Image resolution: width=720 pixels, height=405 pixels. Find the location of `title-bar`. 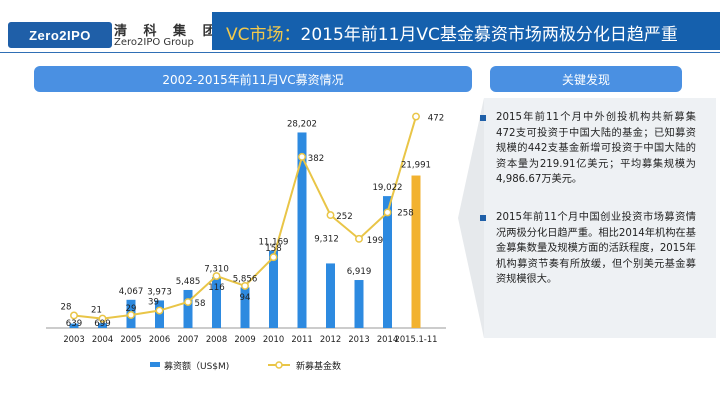

title-bar is located at coordinates (466, 31).